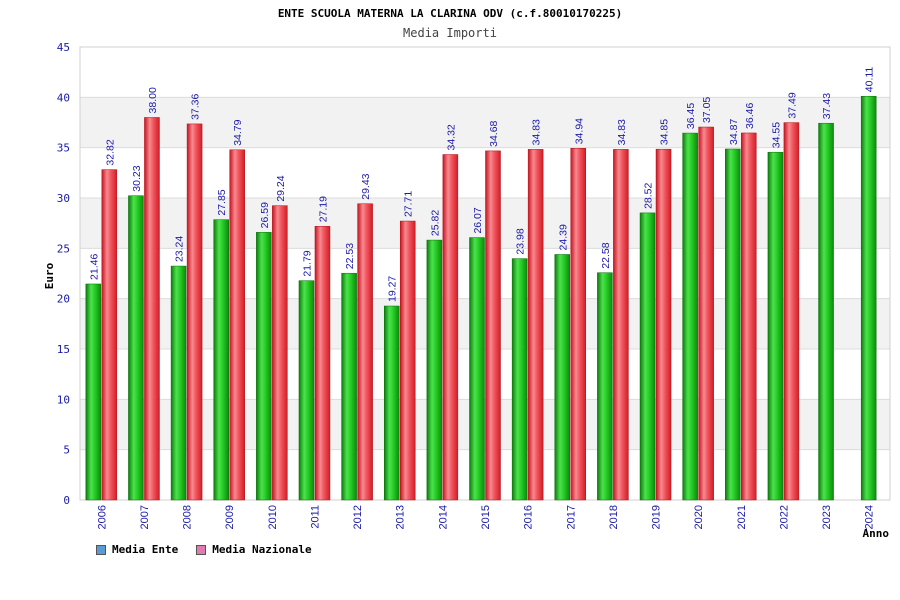  I want to click on bar-value-label: 21.79, so click(307, 263).